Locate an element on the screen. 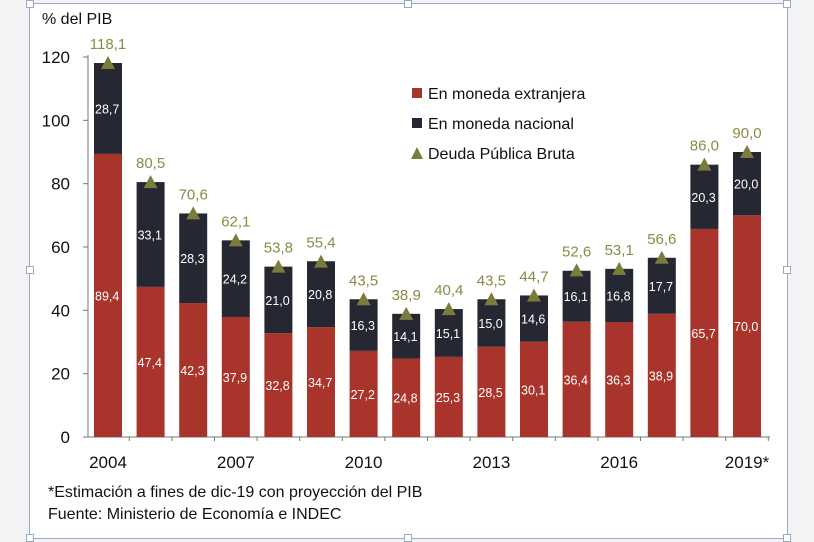  legend-swatch-foreign is located at coordinates (417, 93).